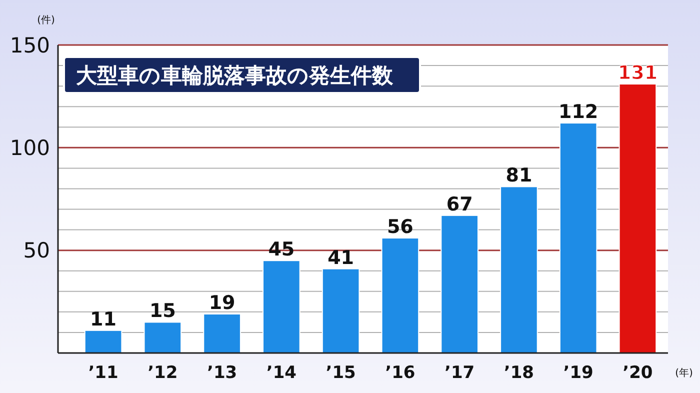 Image resolution: width=700 pixels, height=393 pixels. Describe the element at coordinates (578, 112) in the screenshot. I see `data-label: 112` at that location.